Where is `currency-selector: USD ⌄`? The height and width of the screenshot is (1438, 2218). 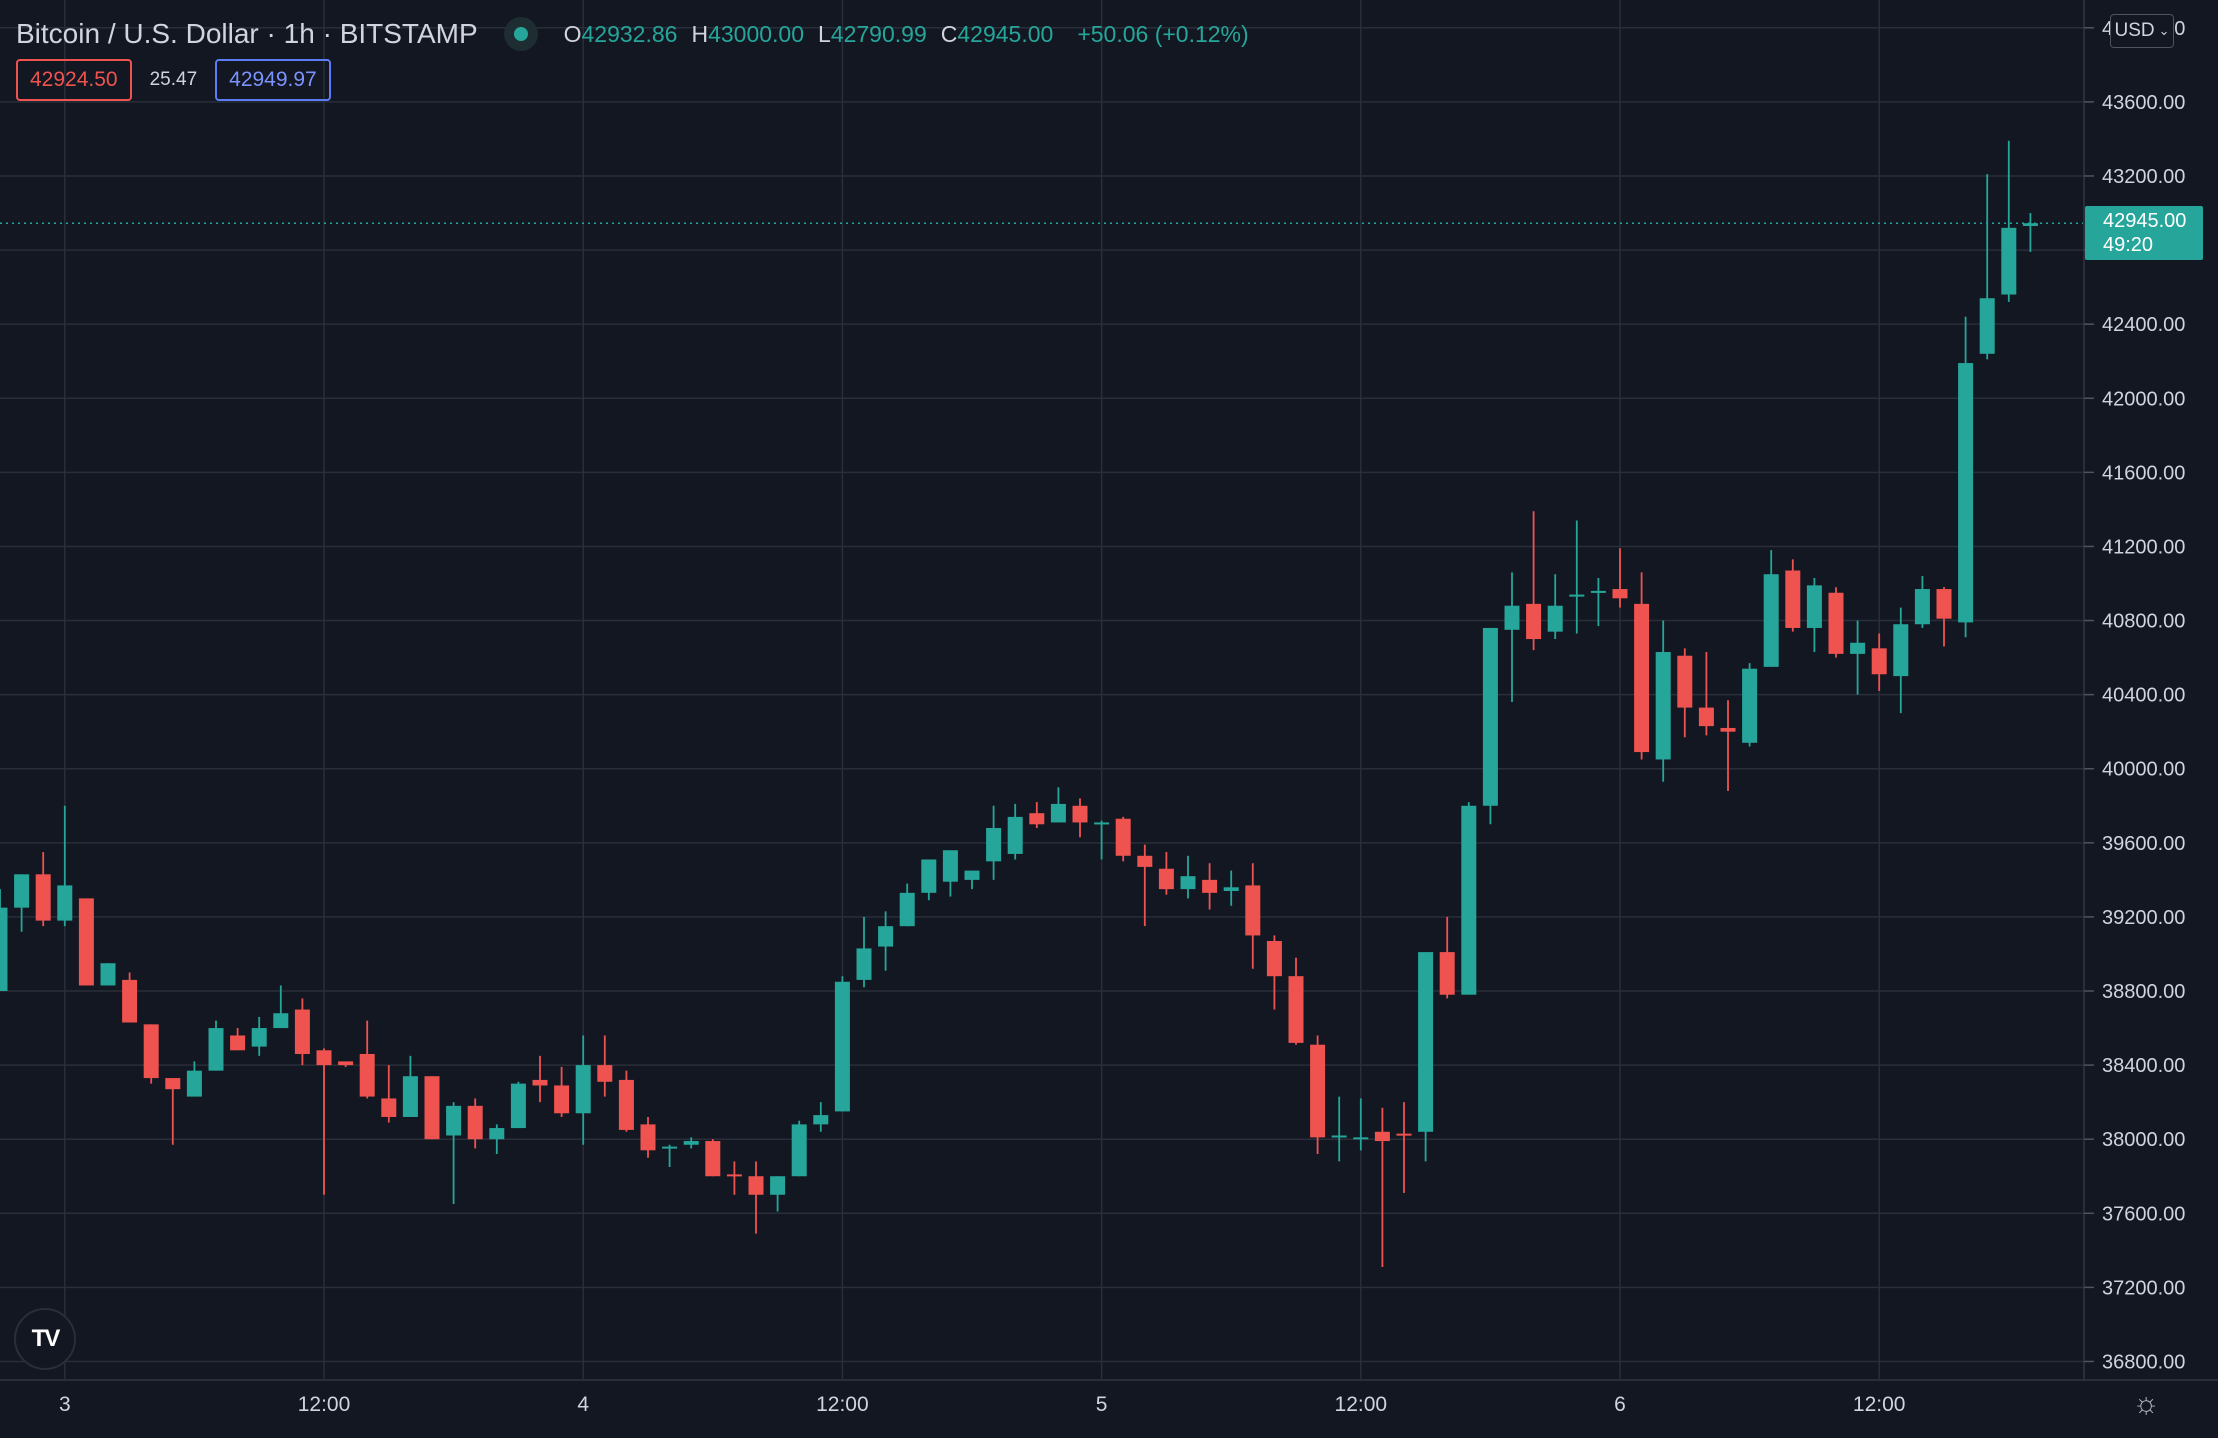 currency-selector: USD ⌄ is located at coordinates (2142, 31).